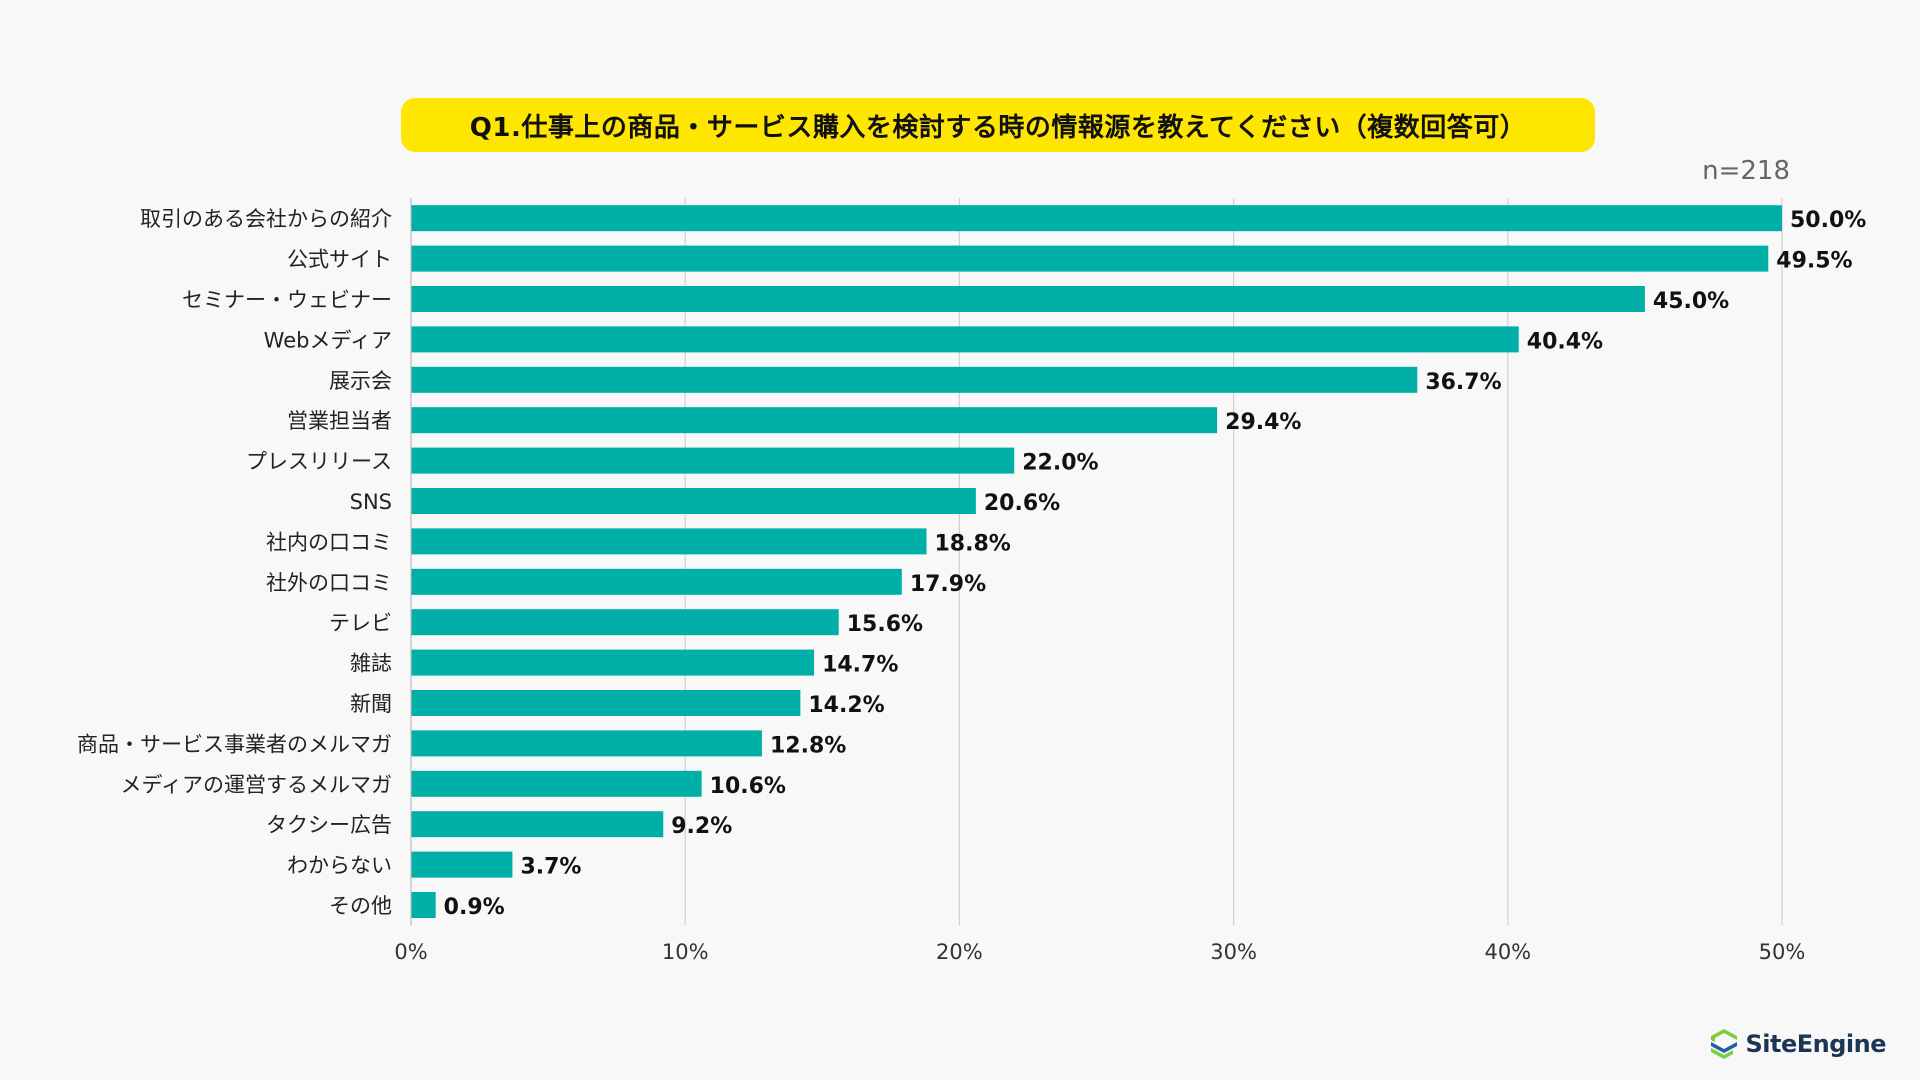 The width and height of the screenshot is (1920, 1080). I want to click on category-label: セミナー・ウェビナー, so click(287, 300).